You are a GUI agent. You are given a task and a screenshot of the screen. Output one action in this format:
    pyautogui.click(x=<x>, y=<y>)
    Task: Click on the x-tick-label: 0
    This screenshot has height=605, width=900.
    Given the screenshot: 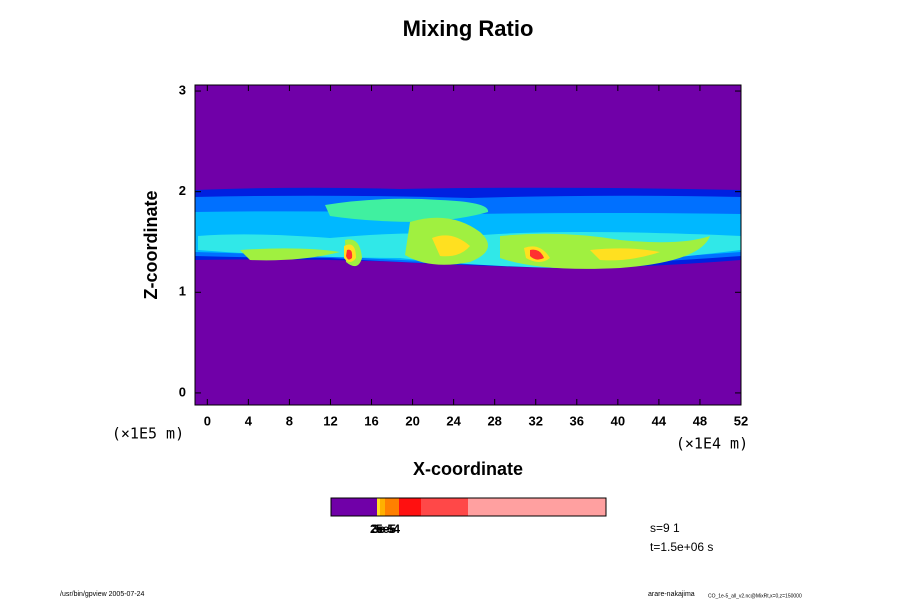 What is the action you would take?
    pyautogui.click(x=207, y=420)
    